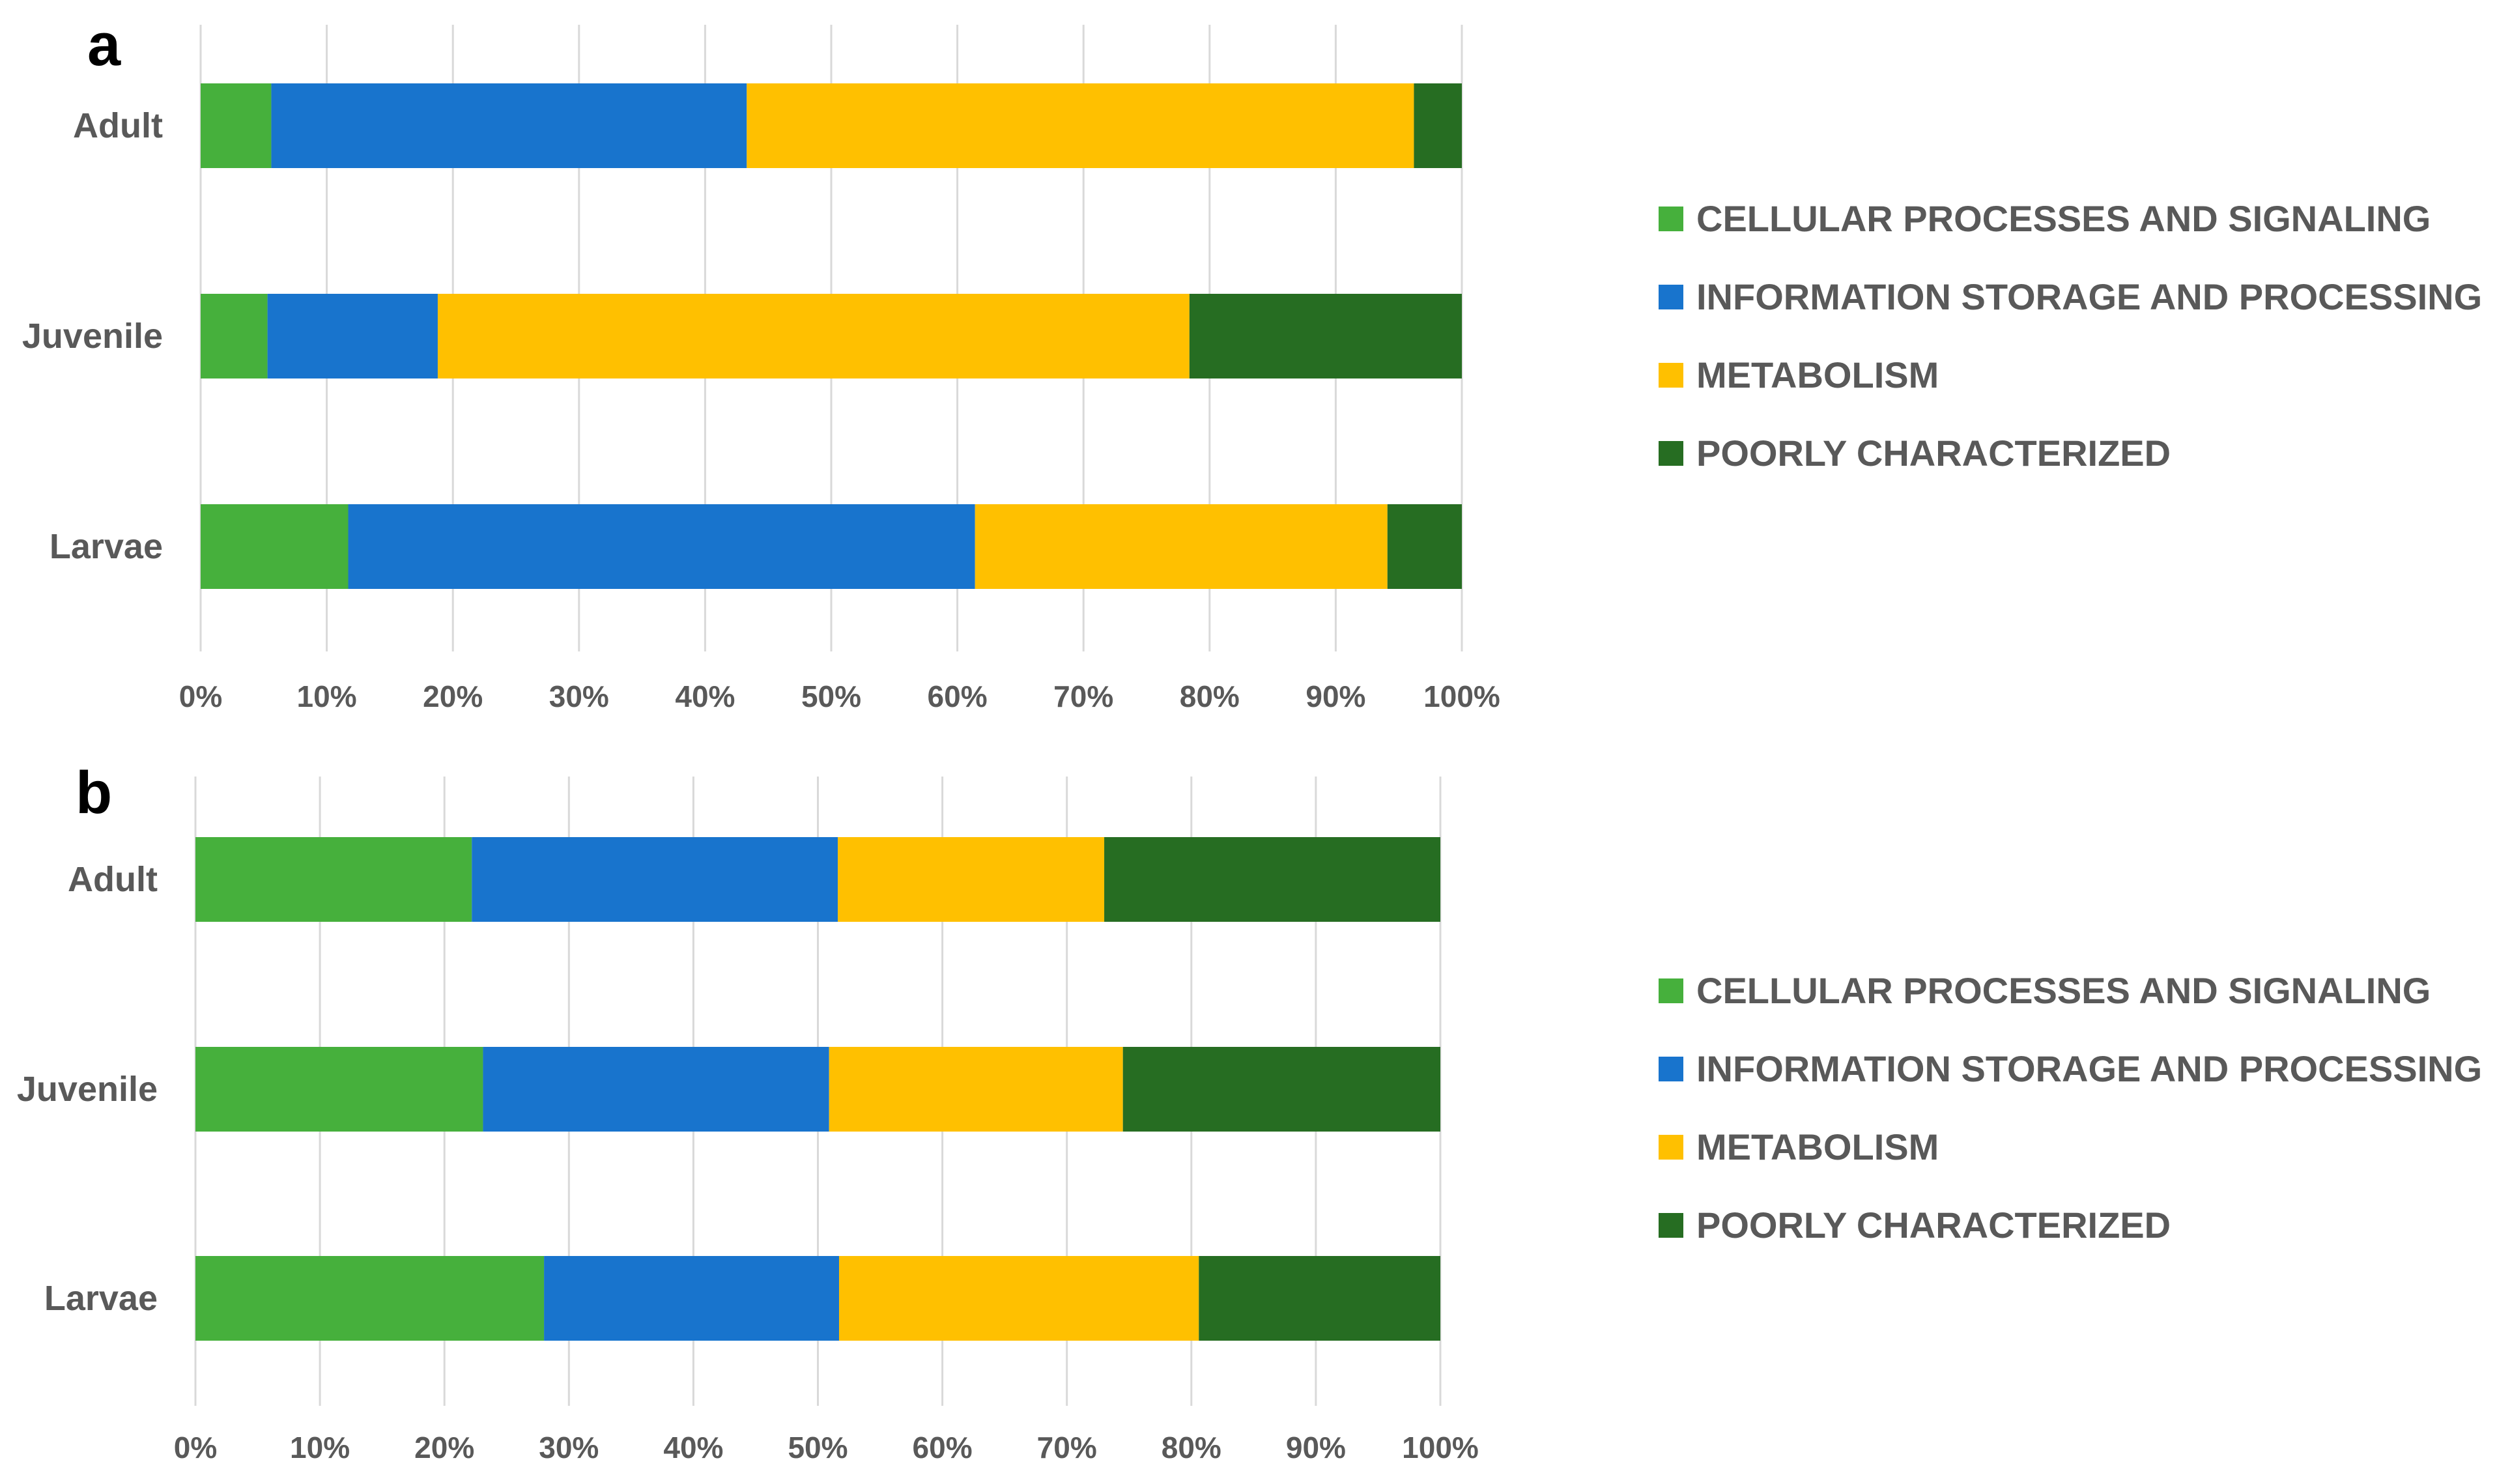  What do you see at coordinates (104, 45) in the screenshot?
I see `panel-a-label: a` at bounding box center [104, 45].